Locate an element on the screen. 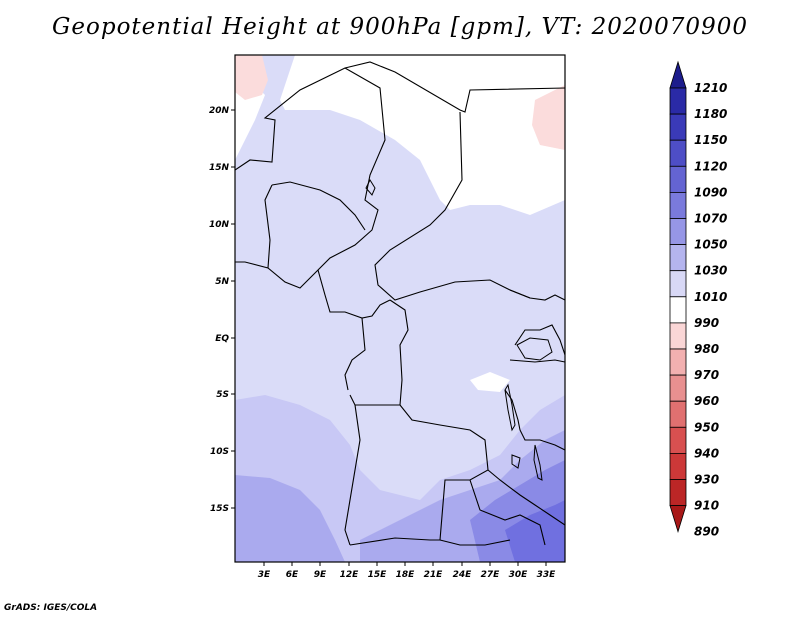  colorbar-label: 1030 is located at coordinates (710, 271).